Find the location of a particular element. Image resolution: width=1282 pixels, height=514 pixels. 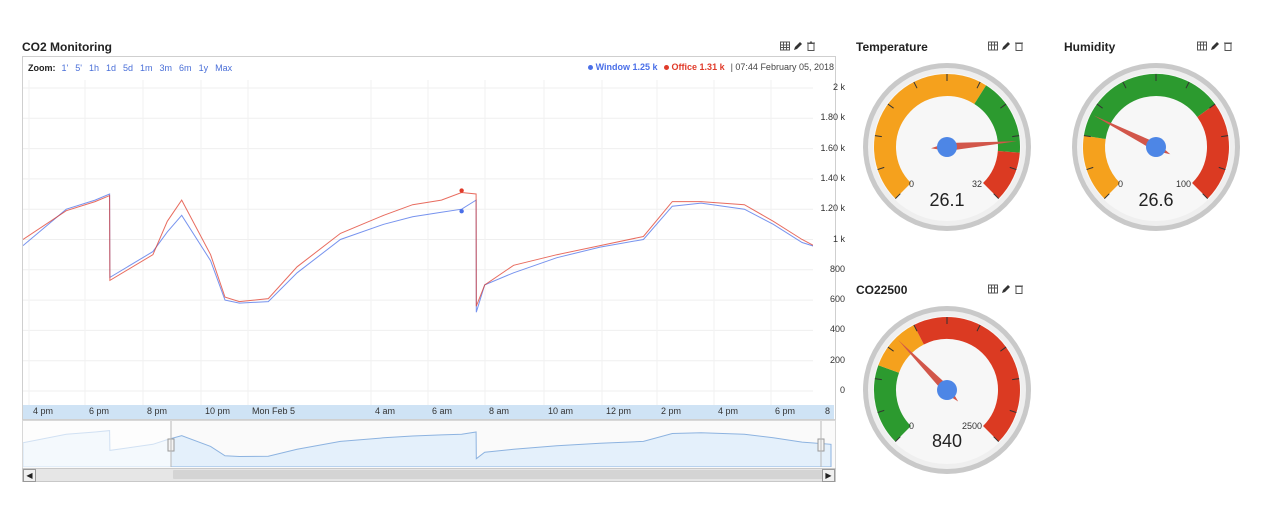

y-tick-label: 0 is located at coordinates (842, 390).